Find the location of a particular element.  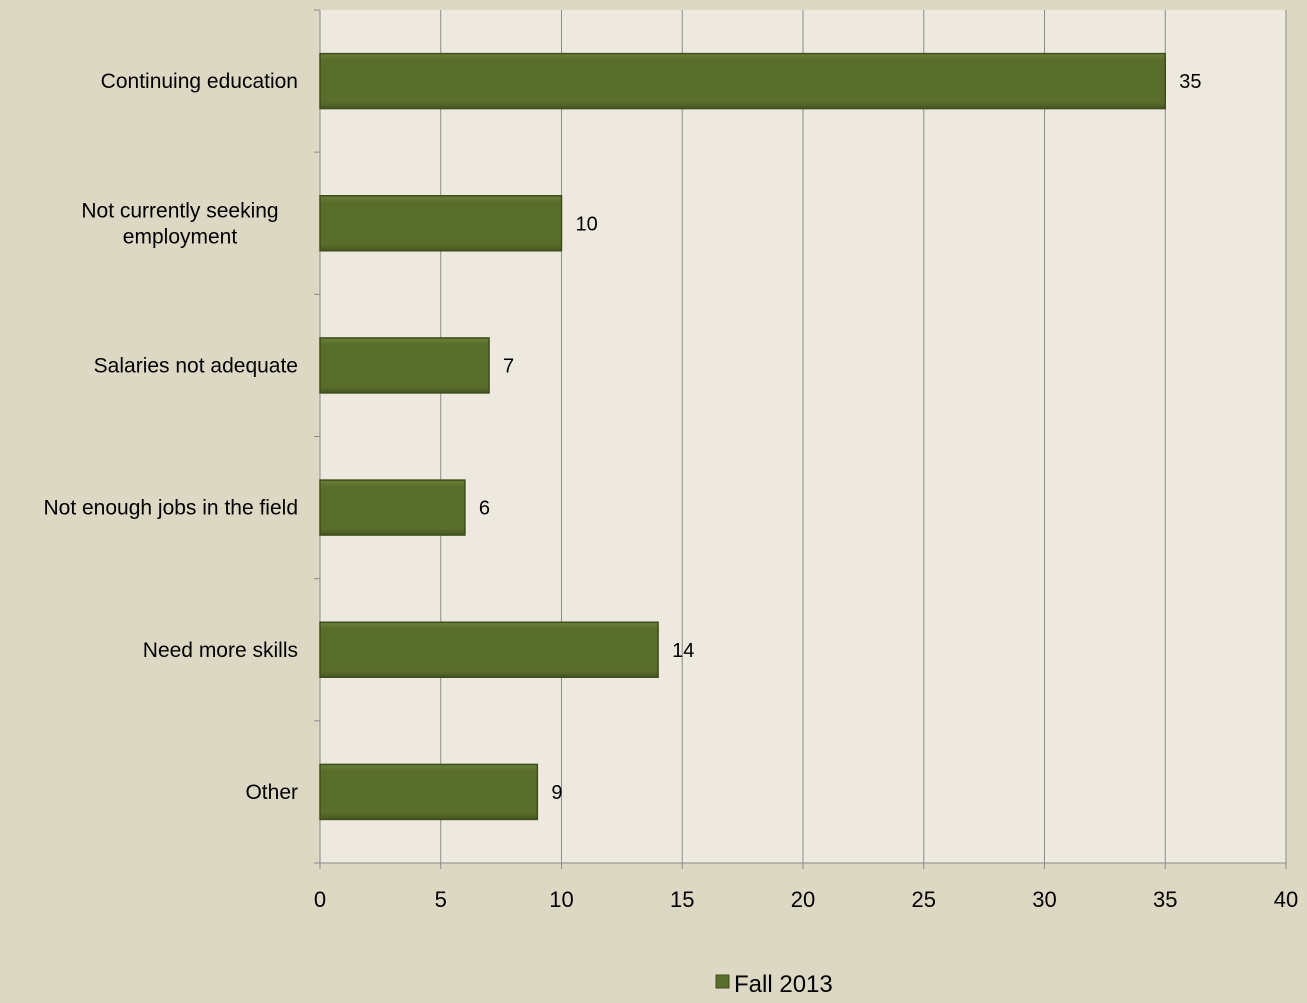

data-label: 9 is located at coordinates (556, 793).